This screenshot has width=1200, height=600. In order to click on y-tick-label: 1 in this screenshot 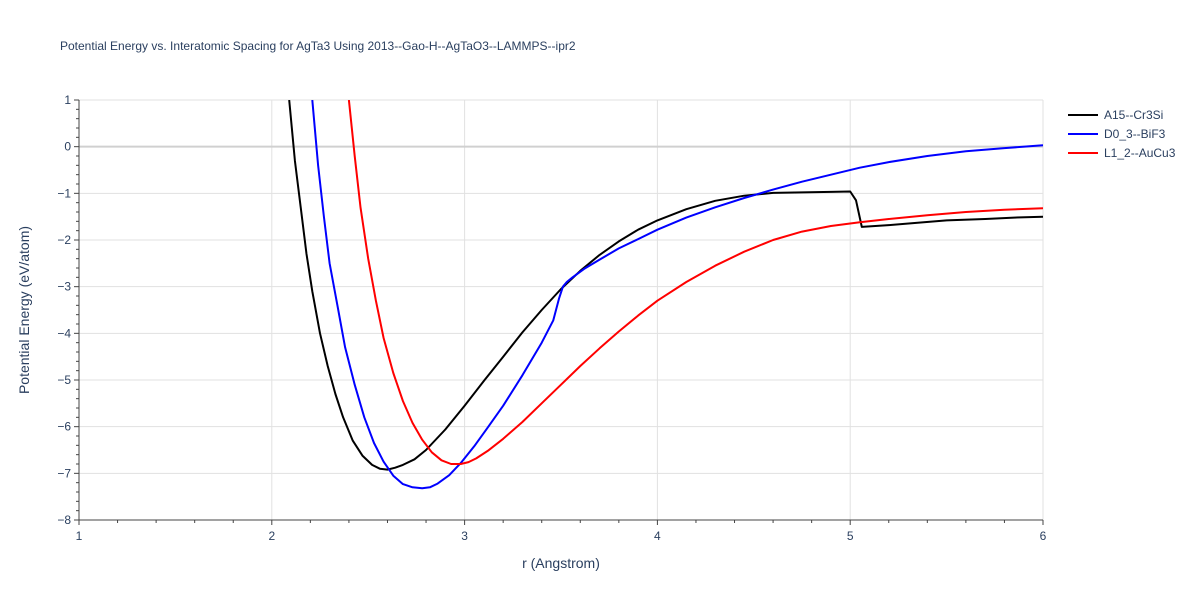, I will do `click(67, 100)`.